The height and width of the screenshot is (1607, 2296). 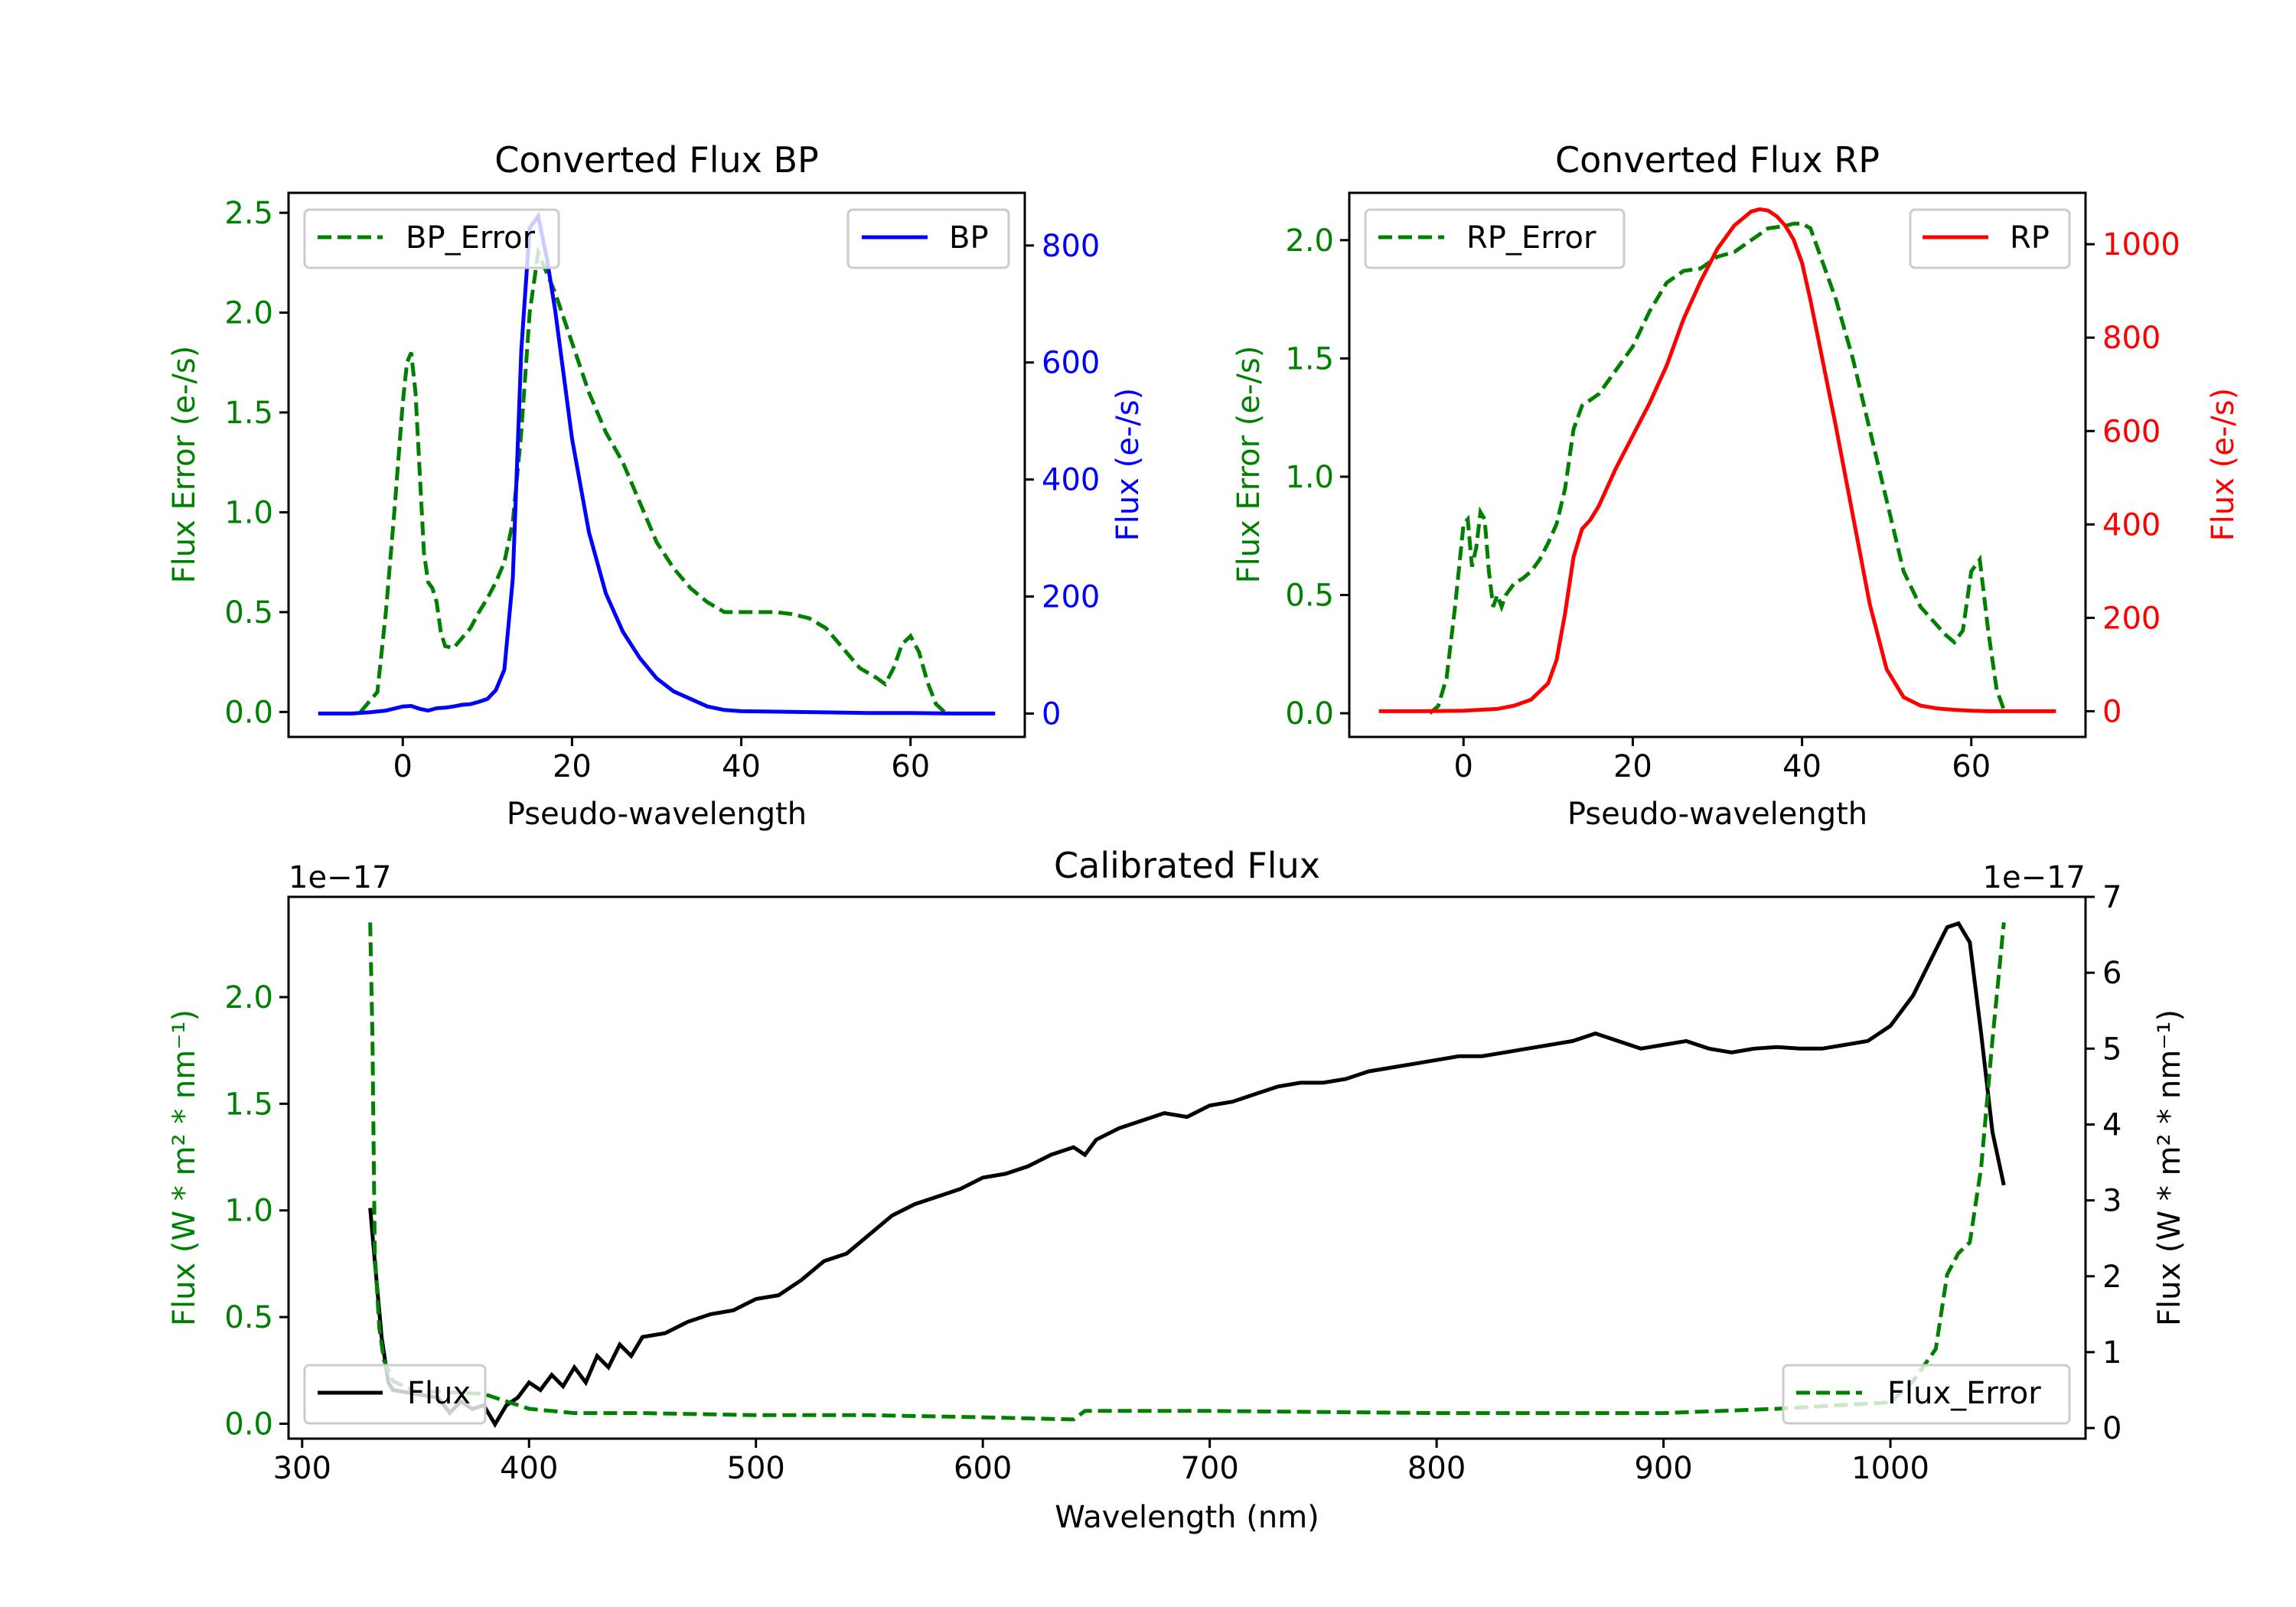 What do you see at coordinates (1663, 1468) in the screenshot?
I see `x-tick-label: 900` at bounding box center [1663, 1468].